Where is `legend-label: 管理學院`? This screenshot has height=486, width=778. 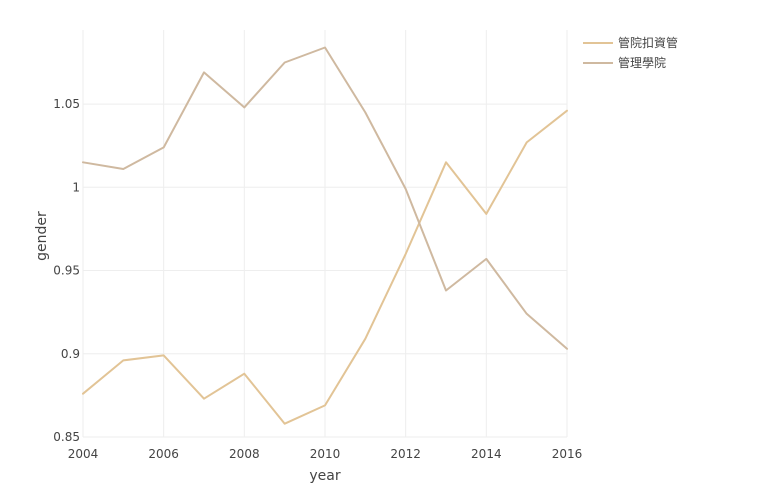
legend-label: 管理學院 is located at coordinates (642, 62).